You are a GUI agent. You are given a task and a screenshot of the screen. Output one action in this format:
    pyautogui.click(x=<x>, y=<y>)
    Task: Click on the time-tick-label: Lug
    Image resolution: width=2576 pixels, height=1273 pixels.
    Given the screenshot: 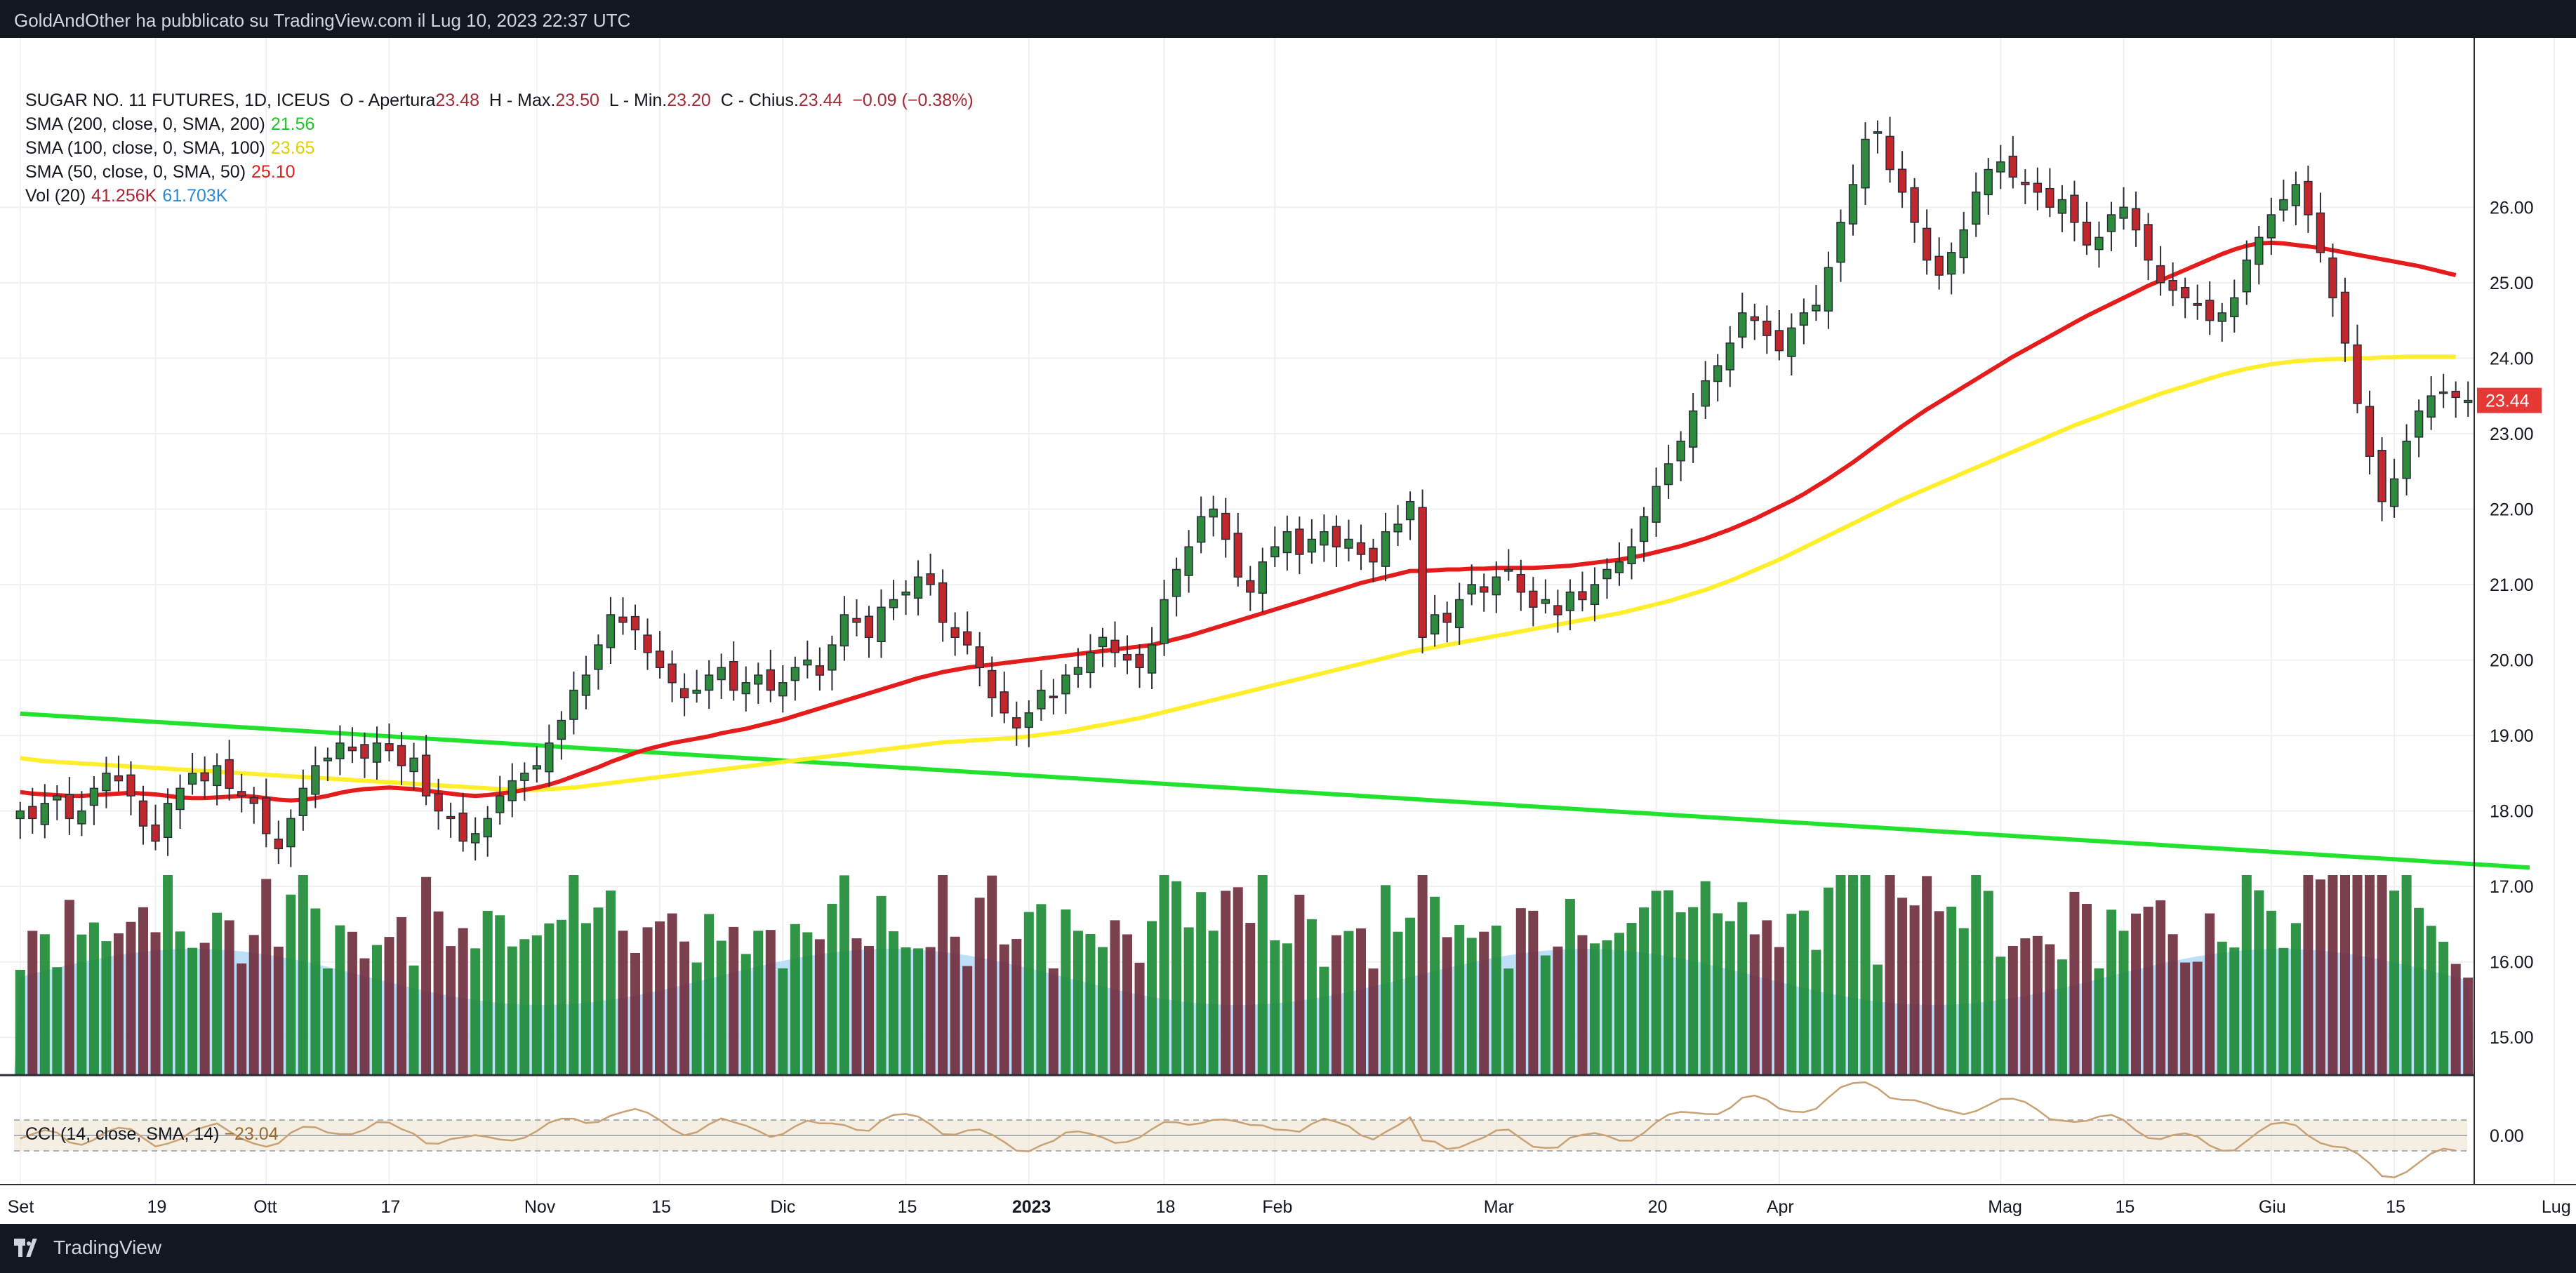 What is the action you would take?
    pyautogui.click(x=2556, y=1207)
    